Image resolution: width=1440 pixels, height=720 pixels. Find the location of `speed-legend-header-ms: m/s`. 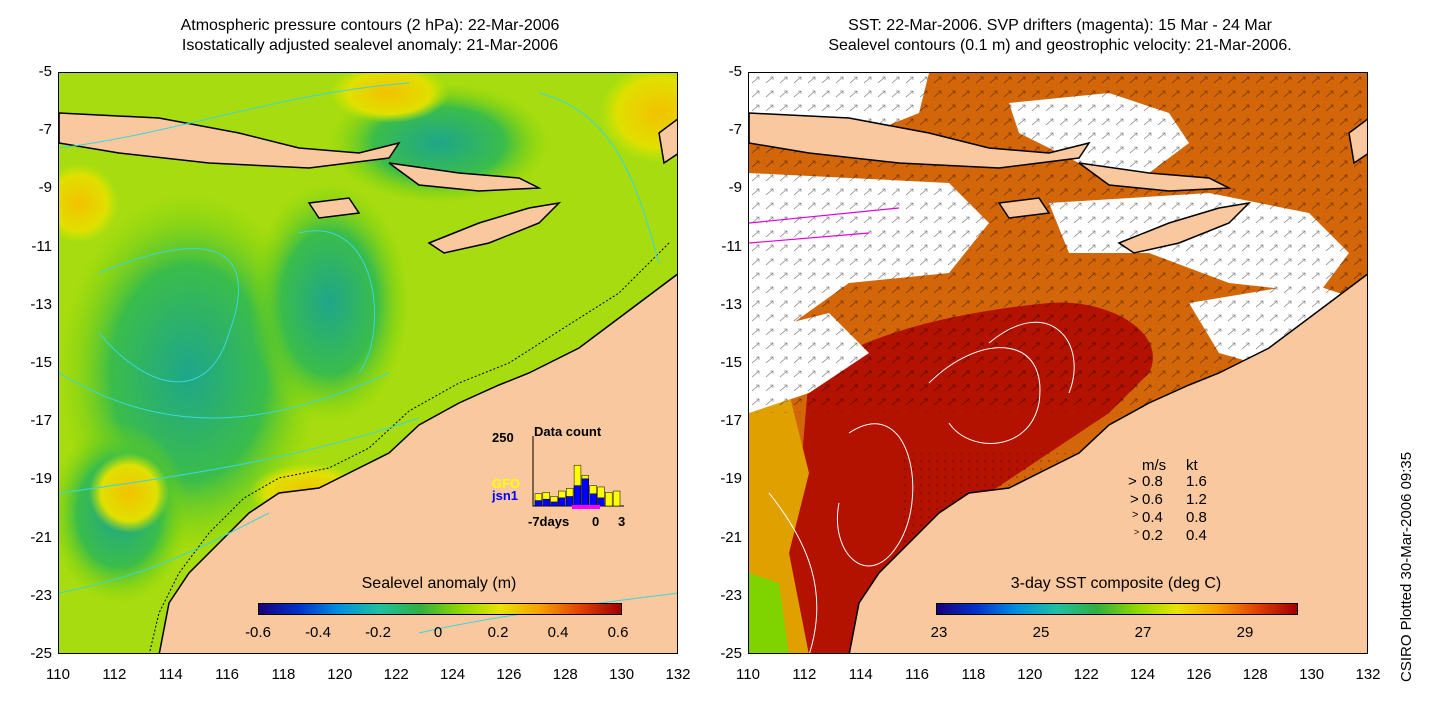

speed-legend-header-ms: m/s is located at coordinates (1154, 465).